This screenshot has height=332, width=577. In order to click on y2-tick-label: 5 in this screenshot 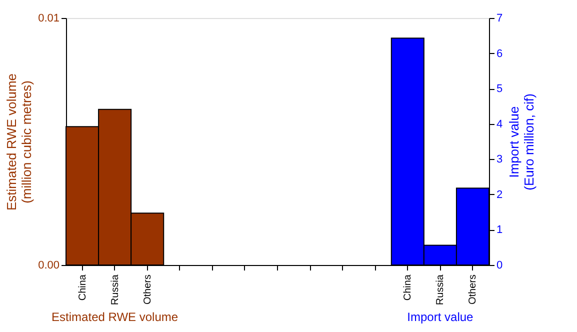, I will do `click(499, 89)`.